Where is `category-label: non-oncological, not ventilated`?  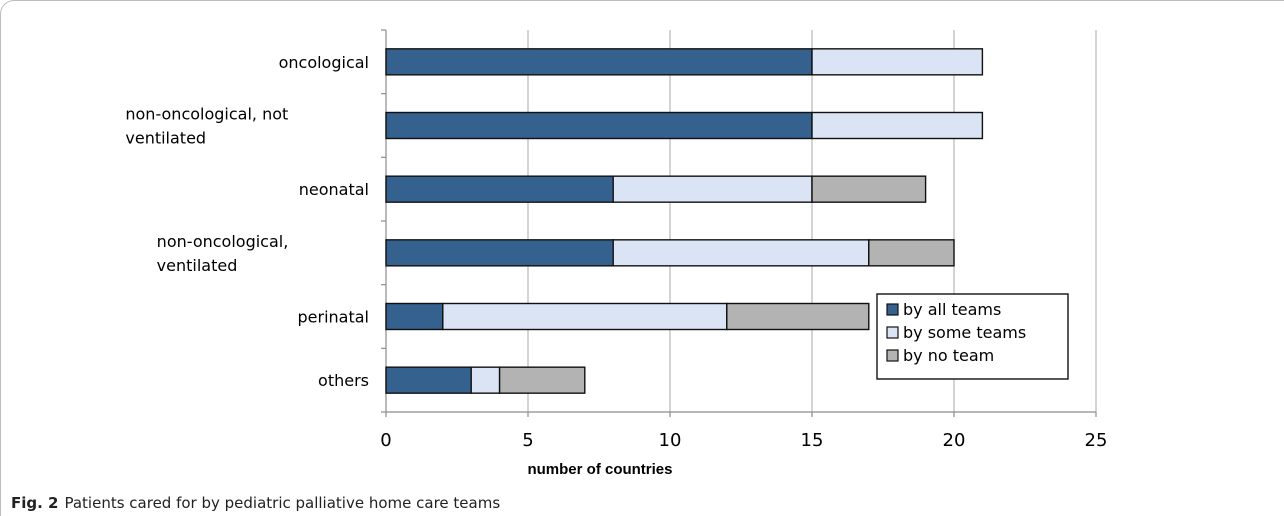
category-label: non-oncological, not ventilated is located at coordinates (206, 126).